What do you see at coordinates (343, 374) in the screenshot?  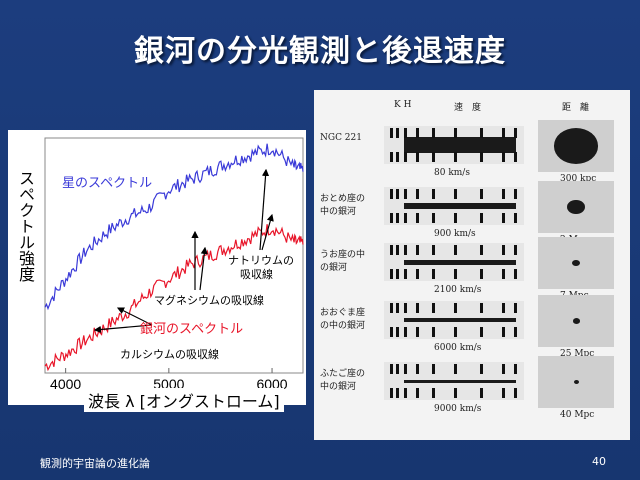 I see `galaxy-name-line1: ふたご座の` at bounding box center [343, 374].